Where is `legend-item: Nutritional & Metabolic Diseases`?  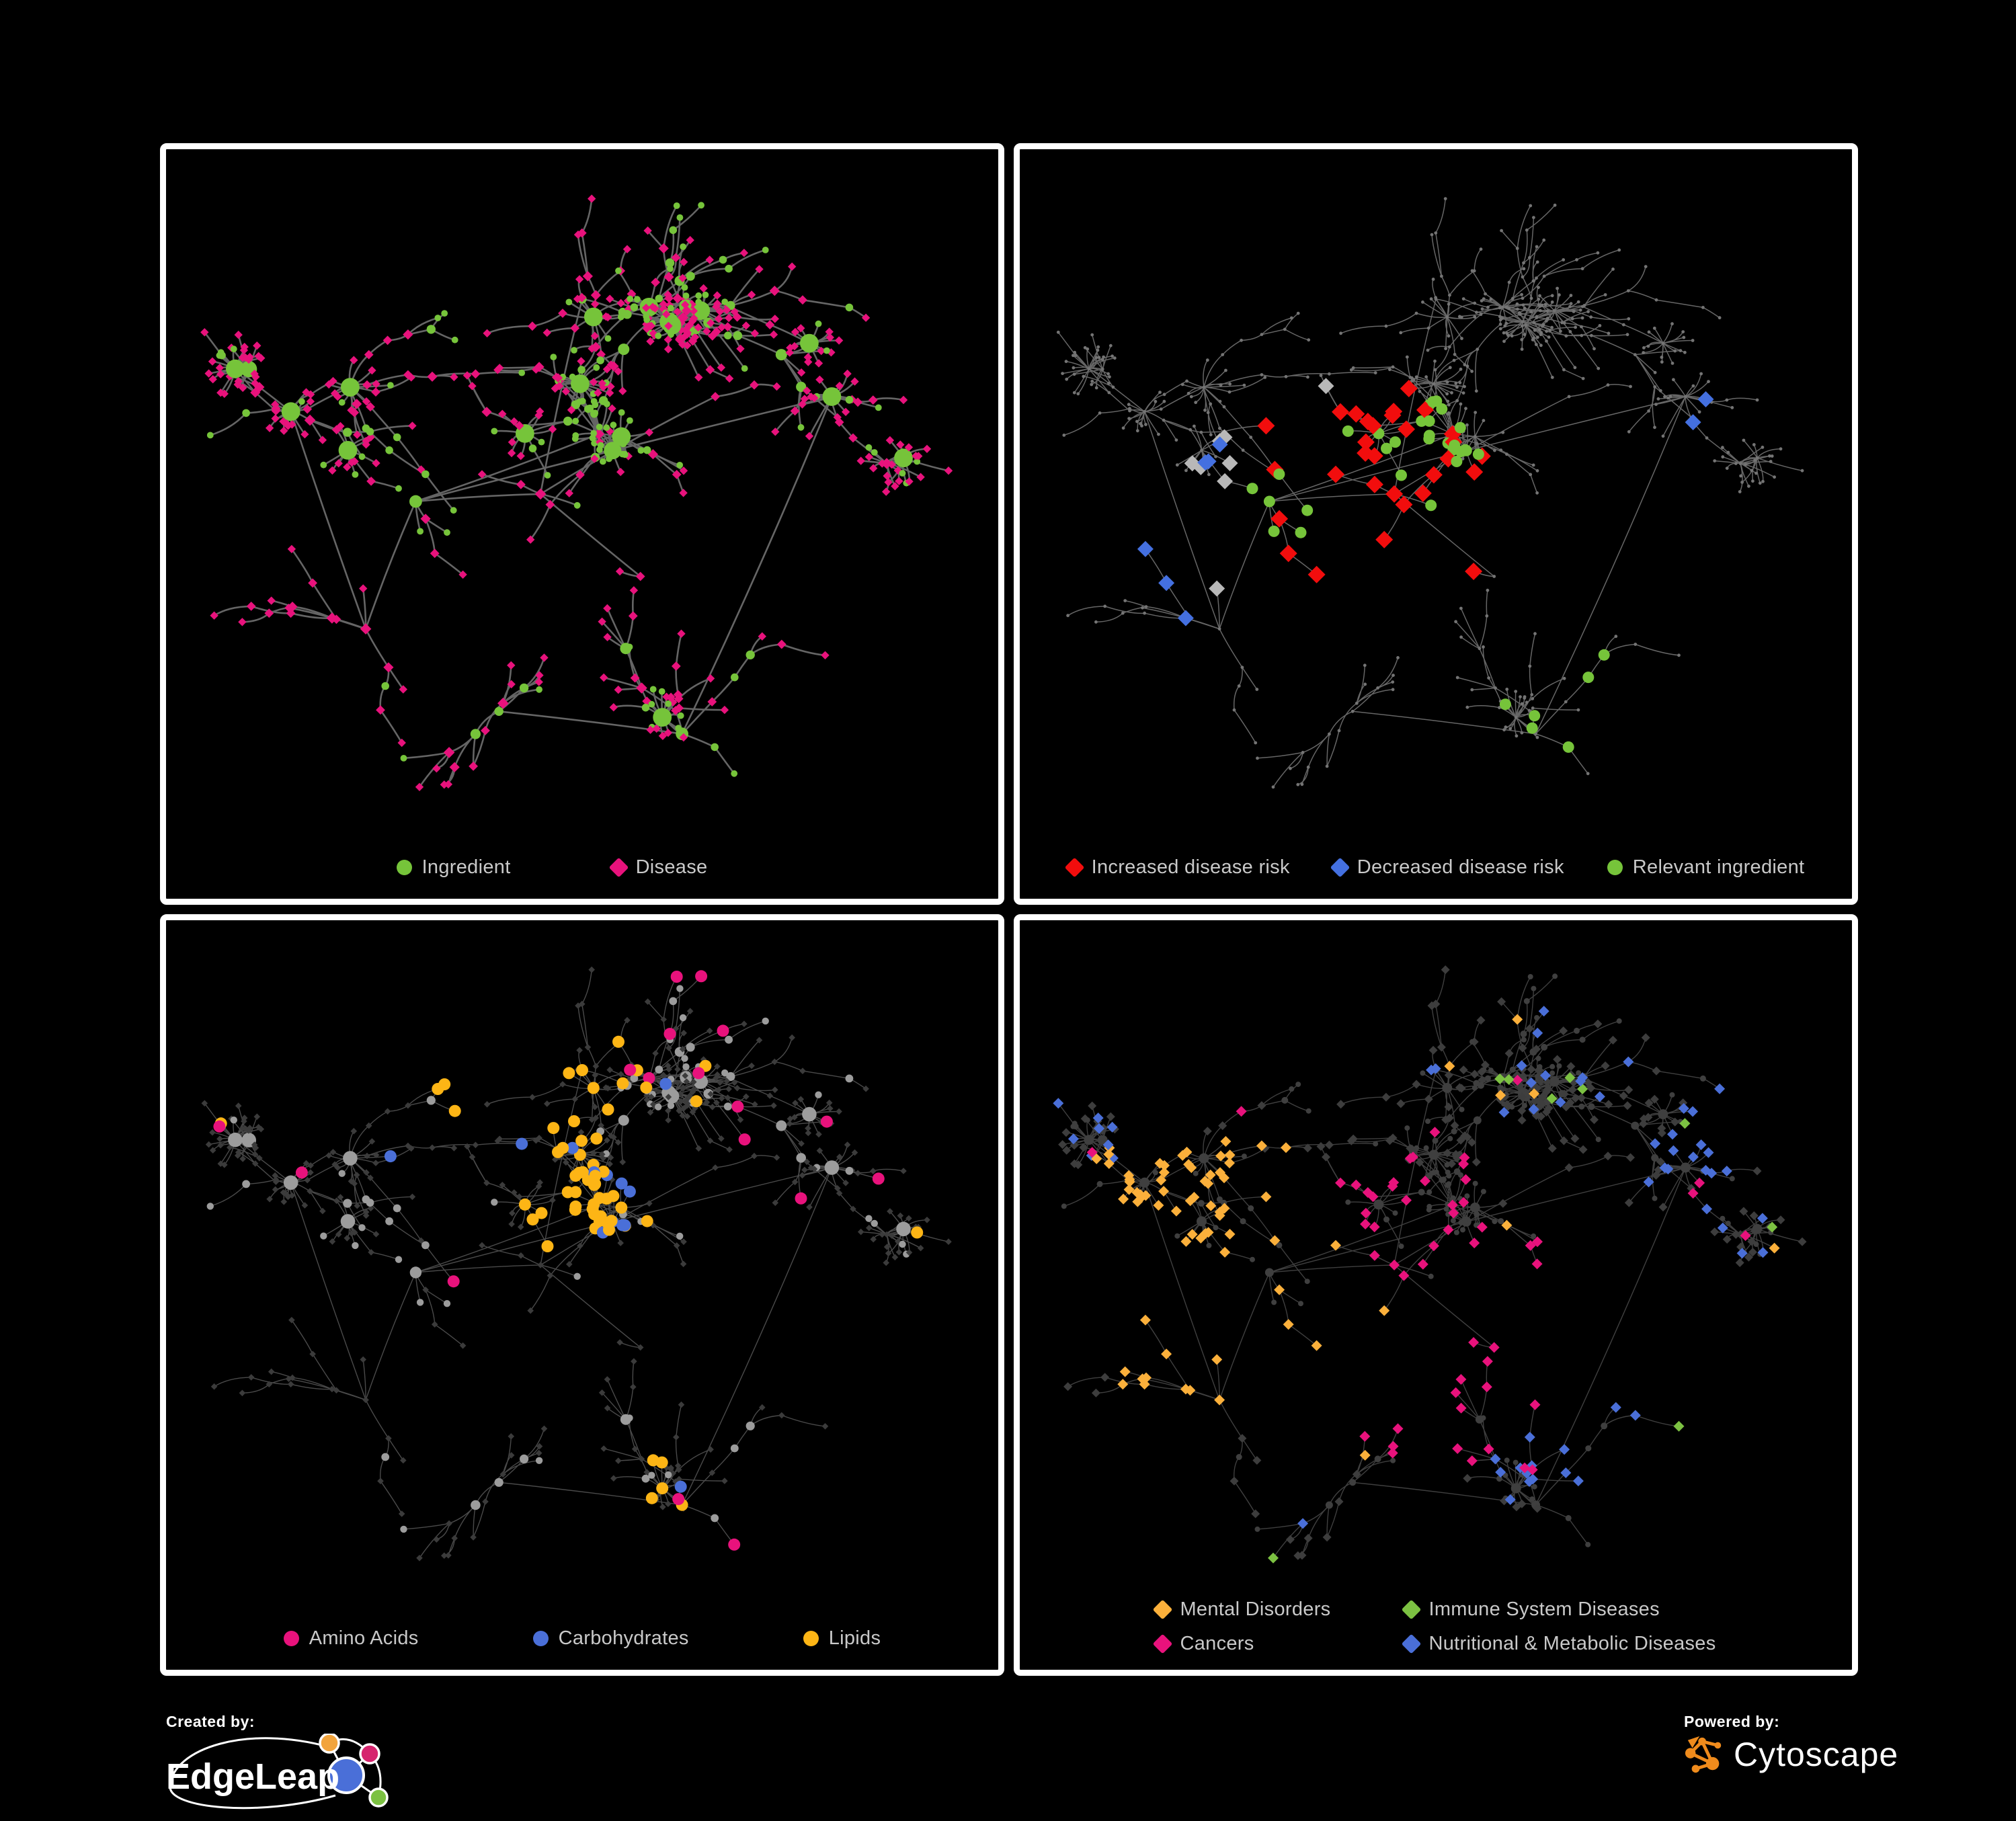 legend-item: Nutritional & Metabolic Diseases is located at coordinates (1559, 1644).